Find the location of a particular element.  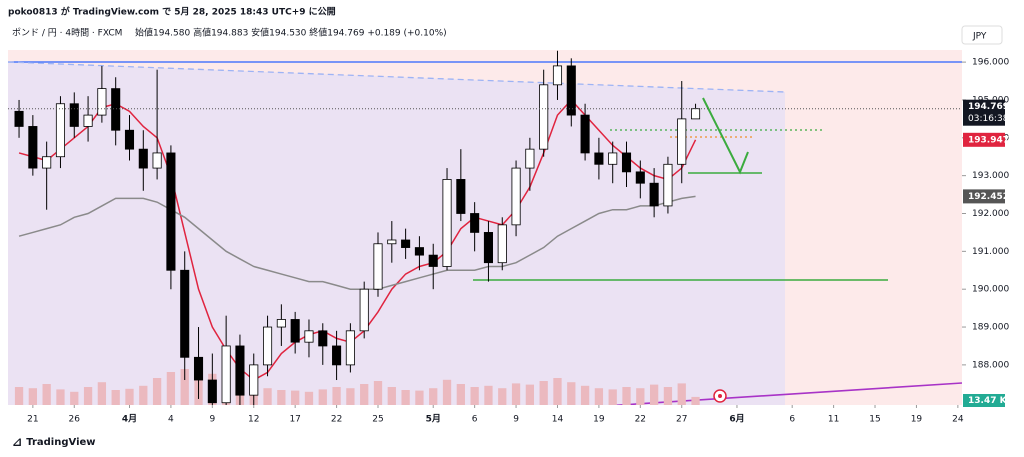

x-tick-label: 21 is located at coordinates (32, 420).